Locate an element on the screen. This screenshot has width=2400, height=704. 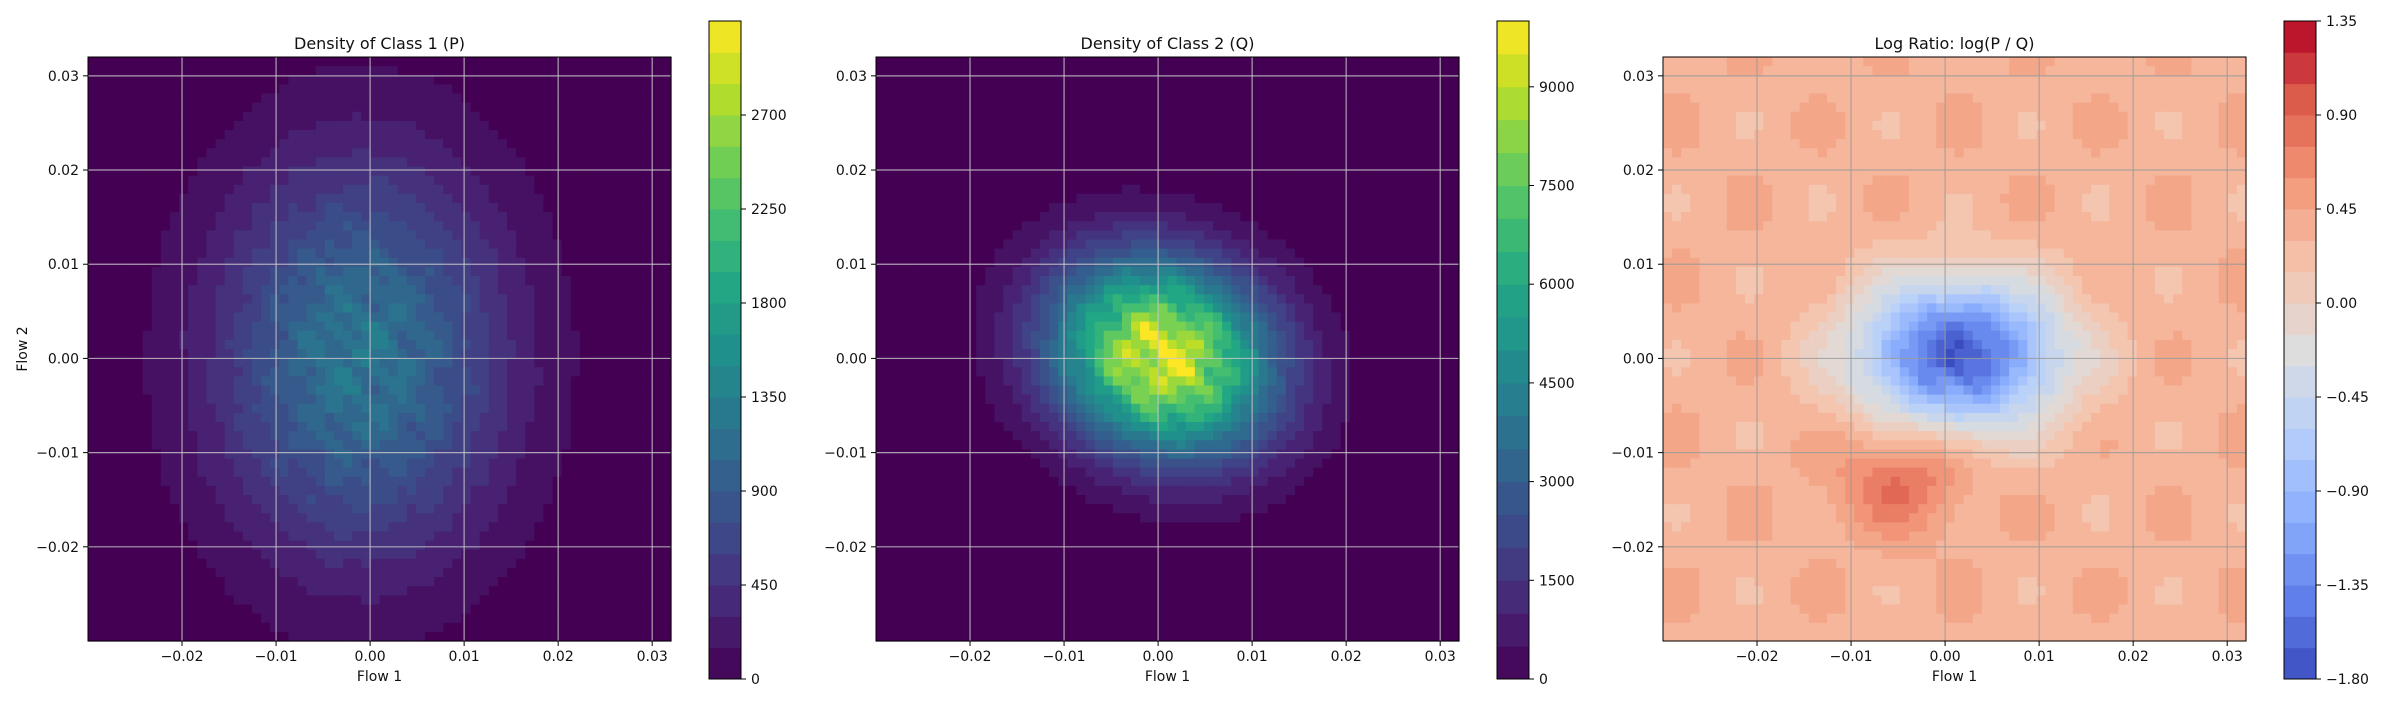
colorbar-tick-label: 0 is located at coordinates (755, 680).